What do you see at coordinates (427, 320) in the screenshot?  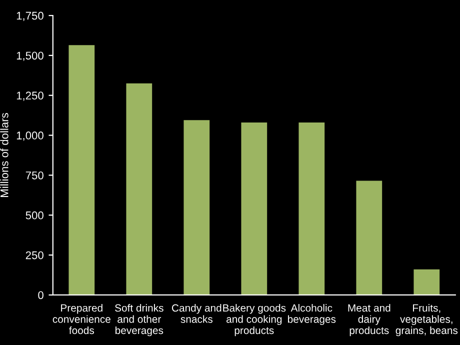 I see `x-tick-label: Fruits, vegetables, grains, beans` at bounding box center [427, 320].